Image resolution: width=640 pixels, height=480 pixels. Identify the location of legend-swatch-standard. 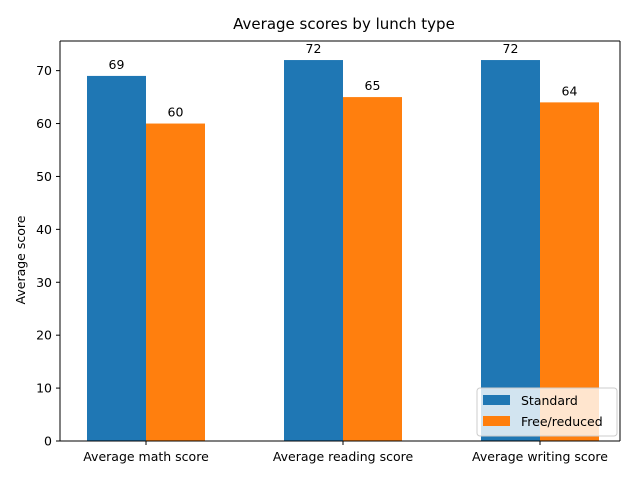
(496, 400).